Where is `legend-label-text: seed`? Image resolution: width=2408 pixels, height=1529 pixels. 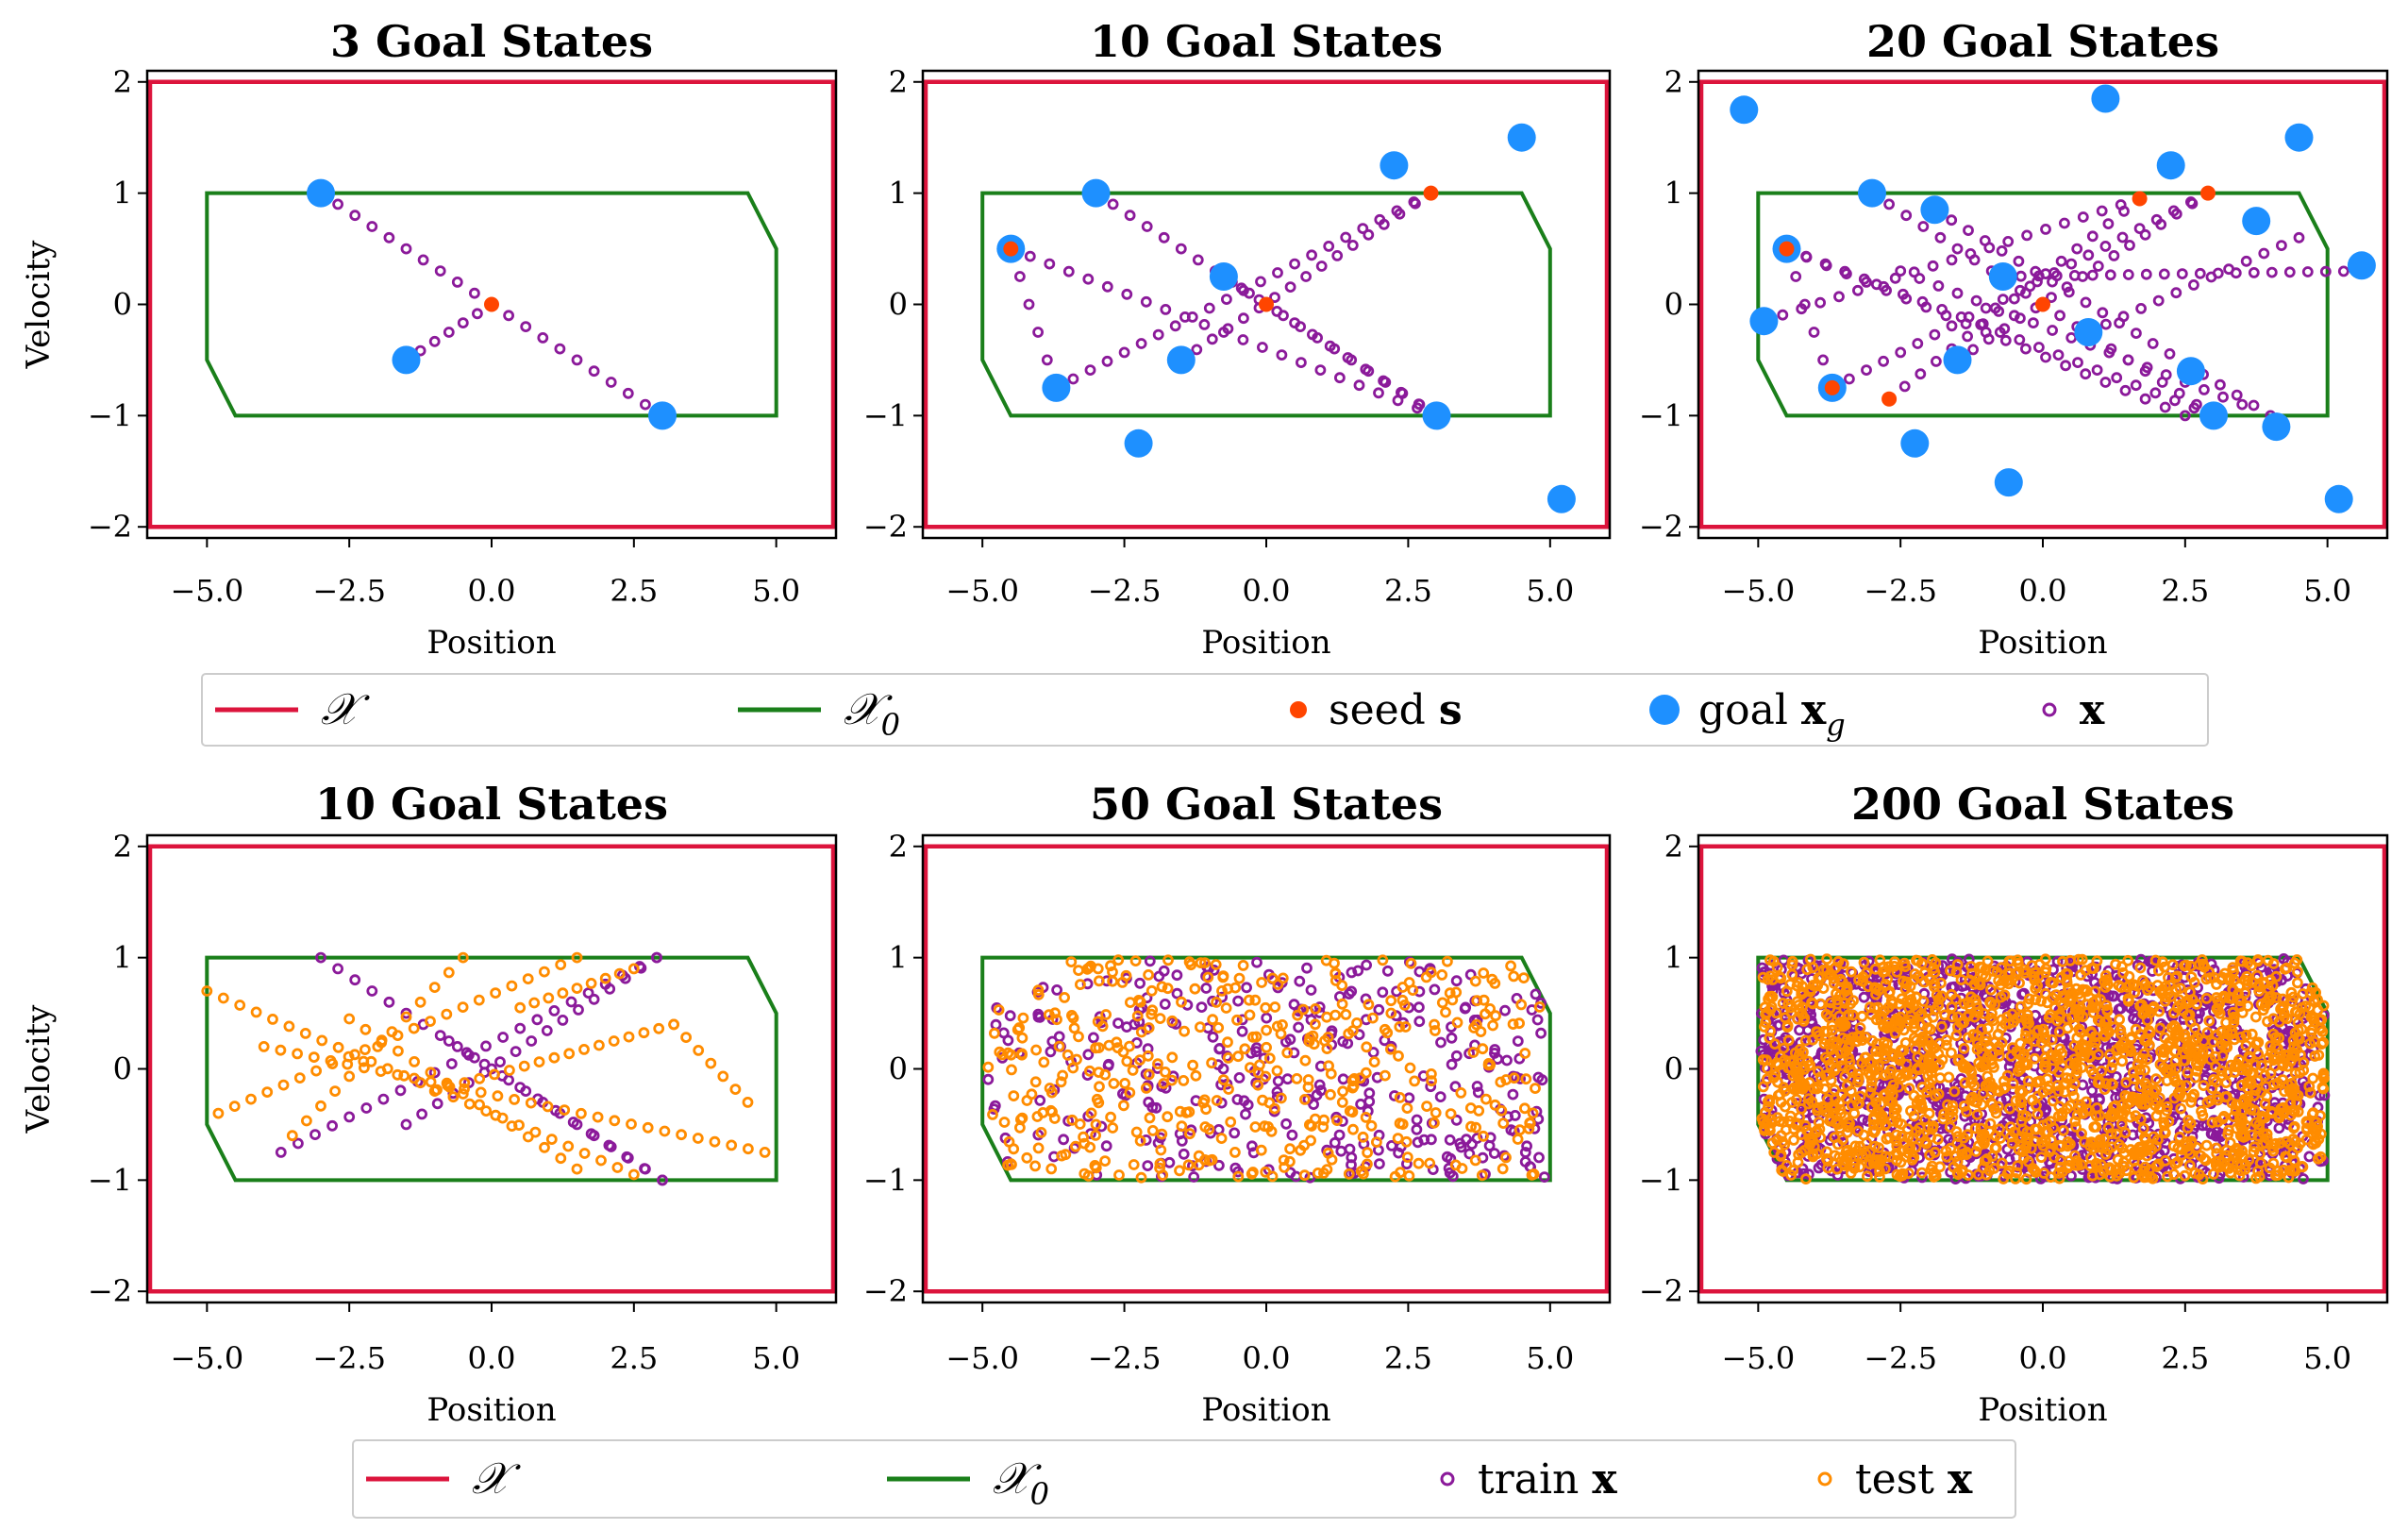 legend-label-text: seed is located at coordinates (1384, 710).